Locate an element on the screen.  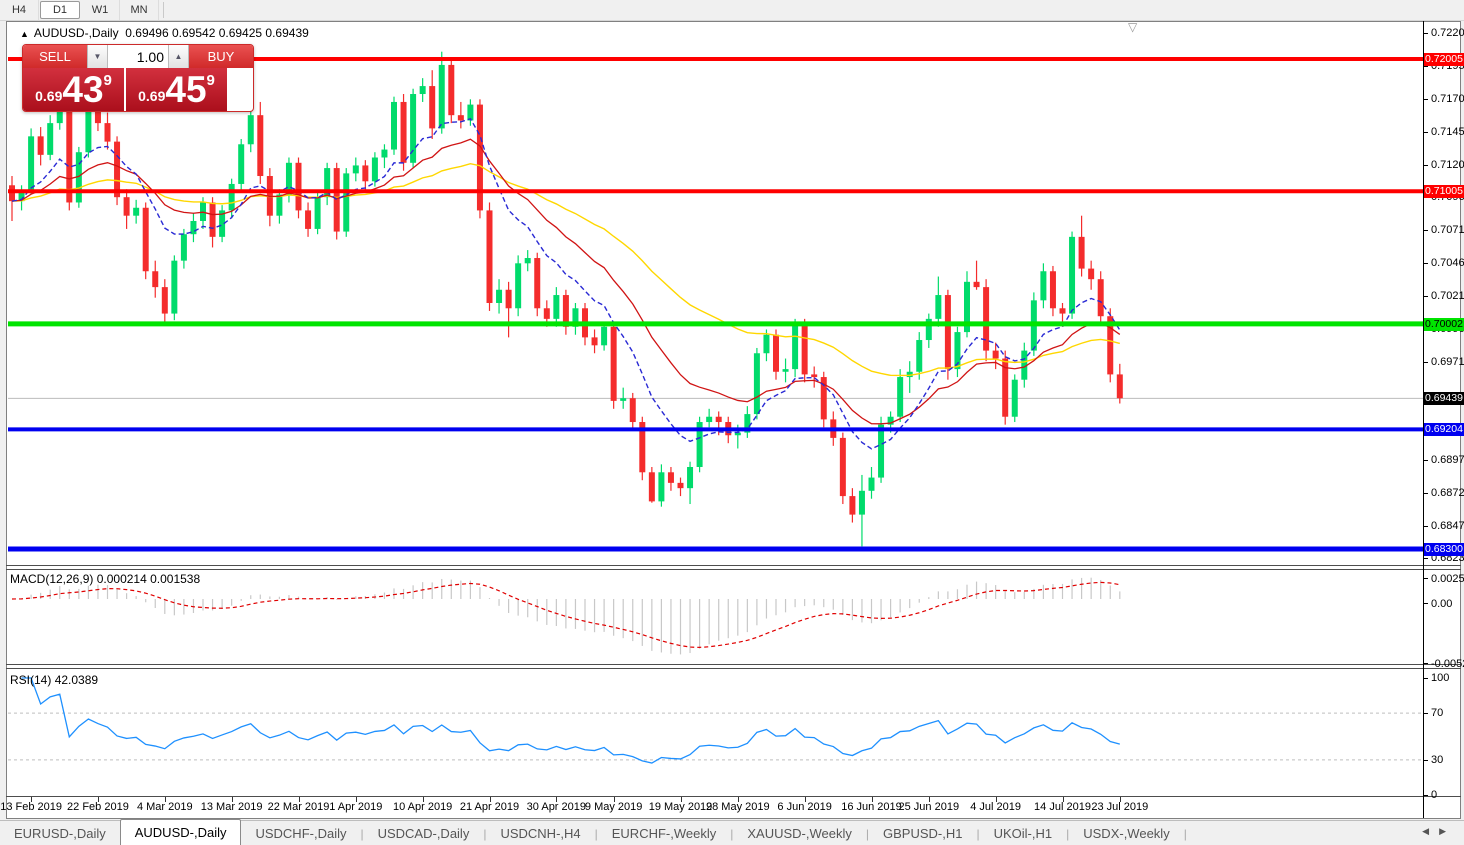
rsi-axis-label: 0 is located at coordinates (1434, 795).